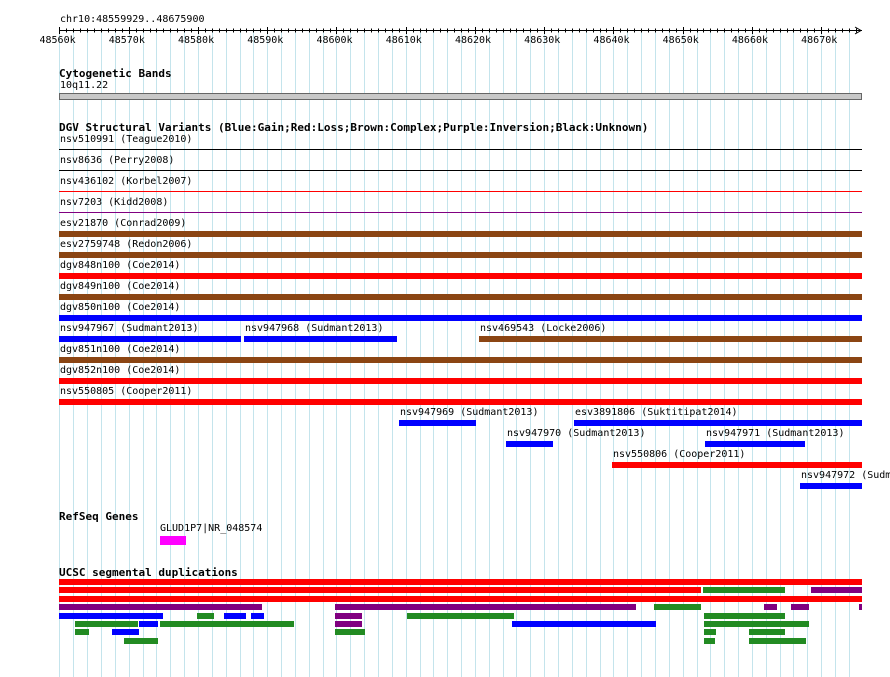 The image size is (890, 677). Describe the element at coordinates (123, 223) in the screenshot. I see `dgv-feature-label: esv21870 (Conrad2009)` at that location.